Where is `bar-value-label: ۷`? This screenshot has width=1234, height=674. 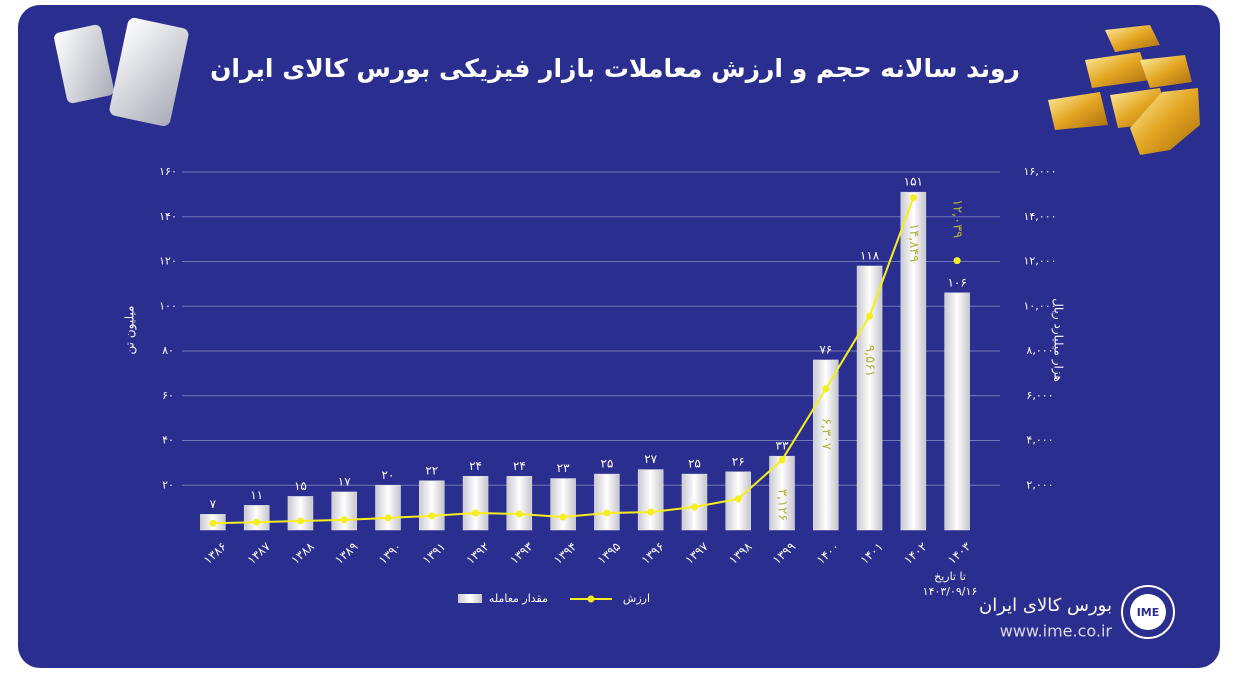 bar-value-label: ۷ is located at coordinates (213, 504).